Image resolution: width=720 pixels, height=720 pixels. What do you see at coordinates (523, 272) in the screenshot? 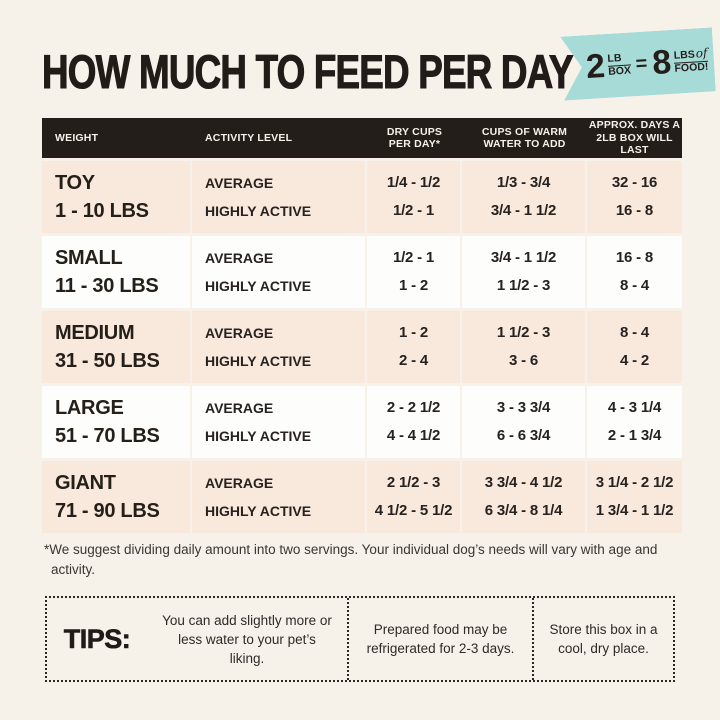
I see `water-cell: 3/4 - 1 1/2 1 1/2 - 3` at bounding box center [523, 272].